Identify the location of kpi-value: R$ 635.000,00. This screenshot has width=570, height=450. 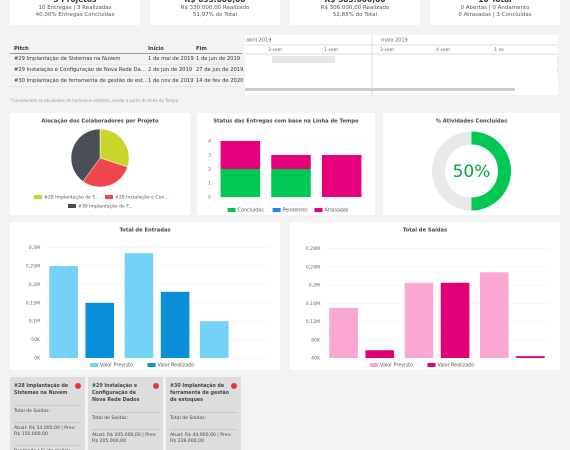
(215, 2).